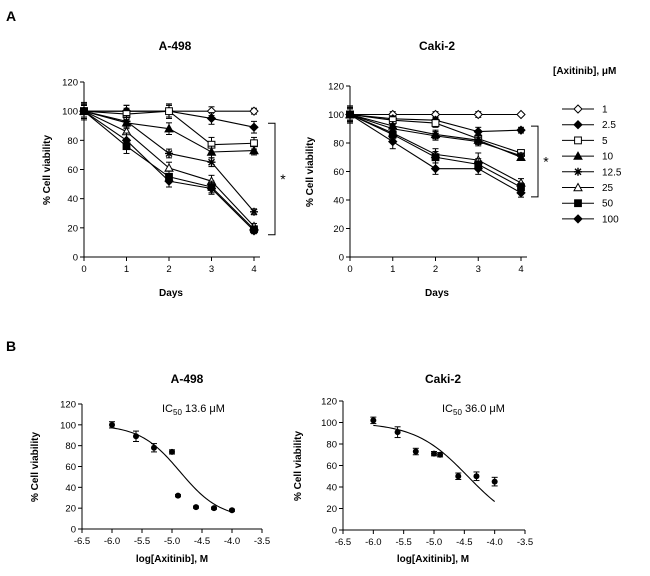  I want to click on legend-item: 25, so click(588, 188).